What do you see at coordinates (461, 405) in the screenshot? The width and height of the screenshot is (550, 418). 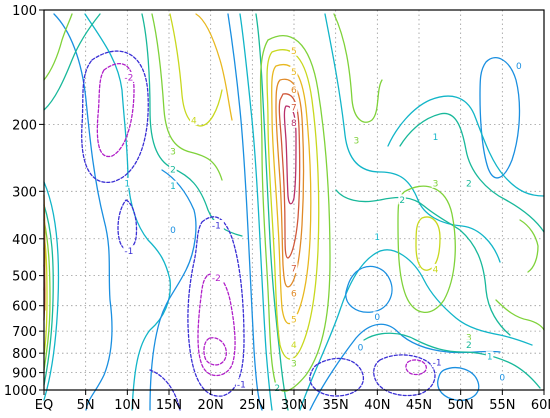 I see `x-tick-label: 50N` at bounding box center [461, 405].